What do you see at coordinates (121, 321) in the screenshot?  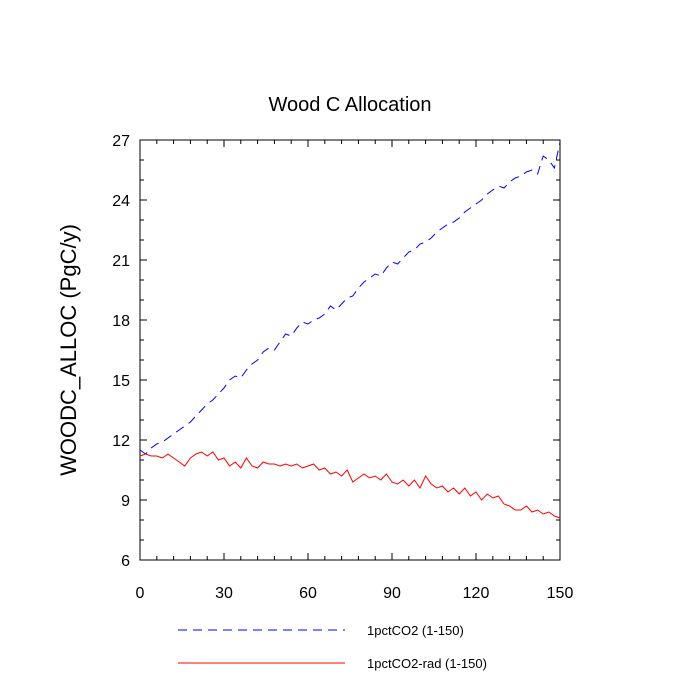 I see `y-tick-label: 18` at bounding box center [121, 321].